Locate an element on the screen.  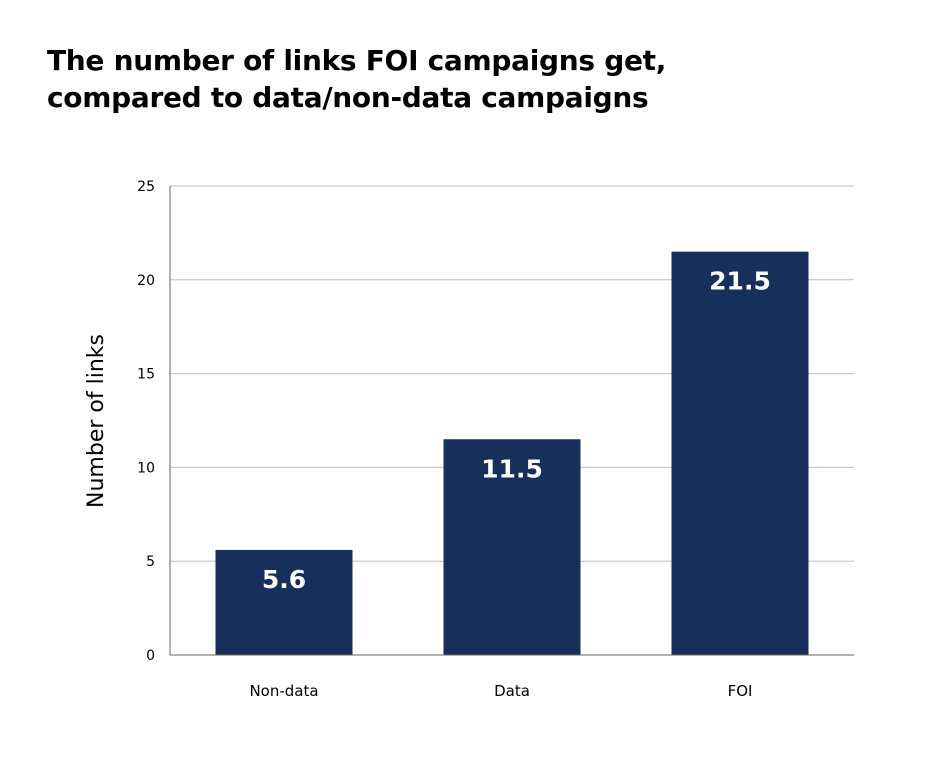
bar-data is located at coordinates (512, 547).